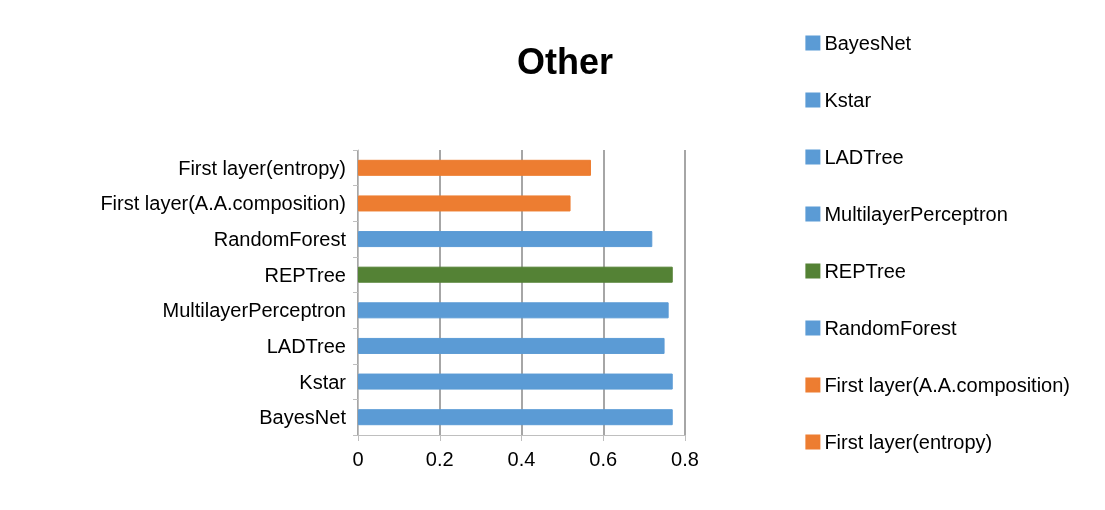 The image size is (1105, 510). What do you see at coordinates (603, 459) in the screenshot?
I see `x-tick-label: 0.6` at bounding box center [603, 459].